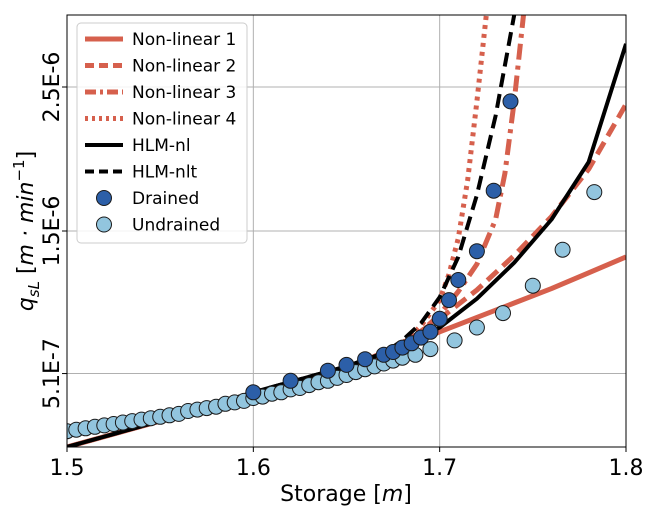  What do you see at coordinates (26, 231) in the screenshot?
I see `y-axis-title: qsL [m · min−1]` at bounding box center [26, 231].